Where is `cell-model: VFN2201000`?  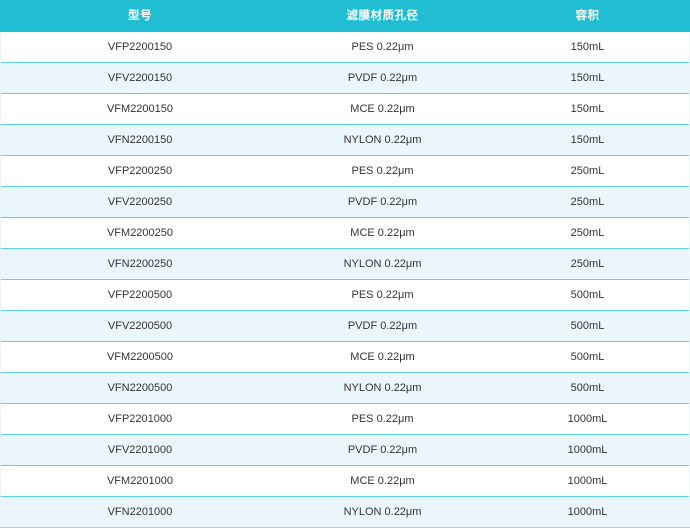
cell-model: VFN2201000 is located at coordinates (140, 512).